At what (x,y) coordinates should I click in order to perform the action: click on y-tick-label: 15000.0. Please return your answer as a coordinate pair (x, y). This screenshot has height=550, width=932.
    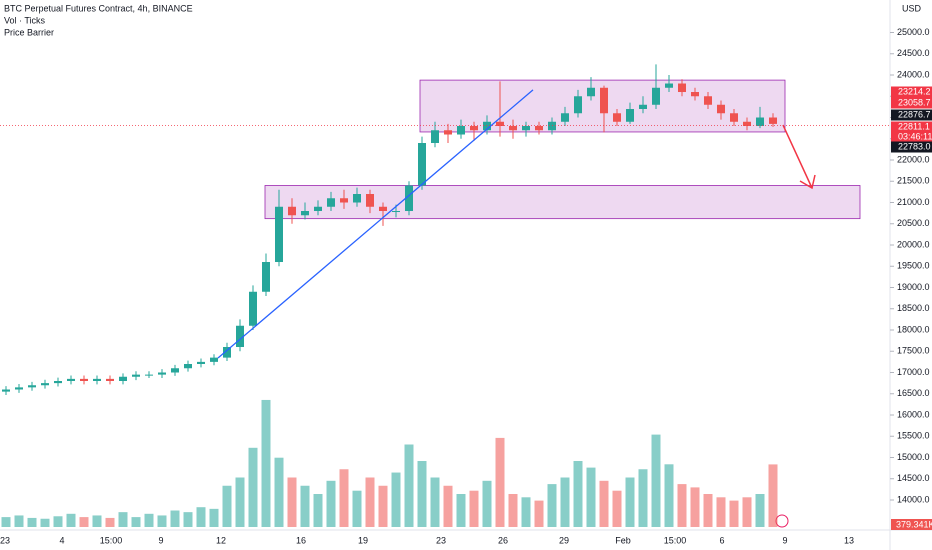
    Looking at the image, I should click on (913, 457).